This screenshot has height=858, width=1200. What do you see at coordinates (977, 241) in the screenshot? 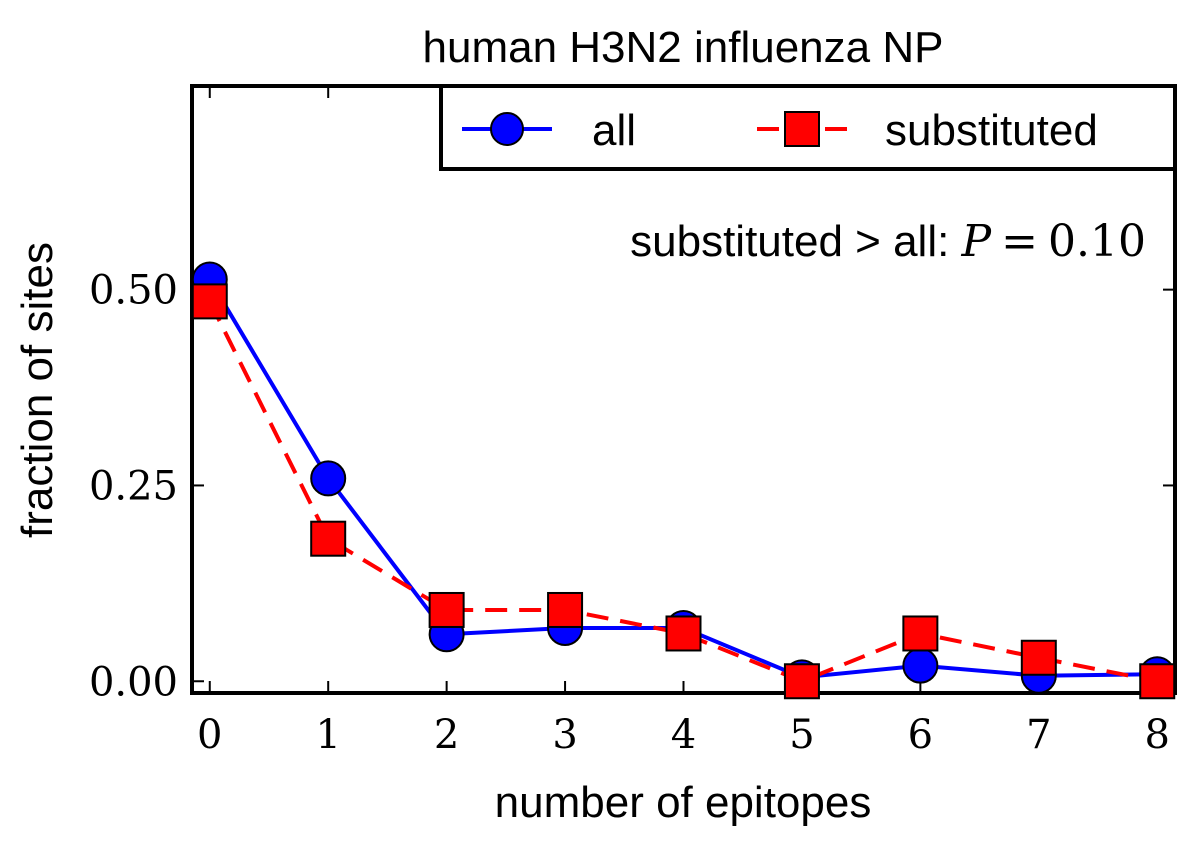
I see `stat-symbol: P` at bounding box center [977, 241].